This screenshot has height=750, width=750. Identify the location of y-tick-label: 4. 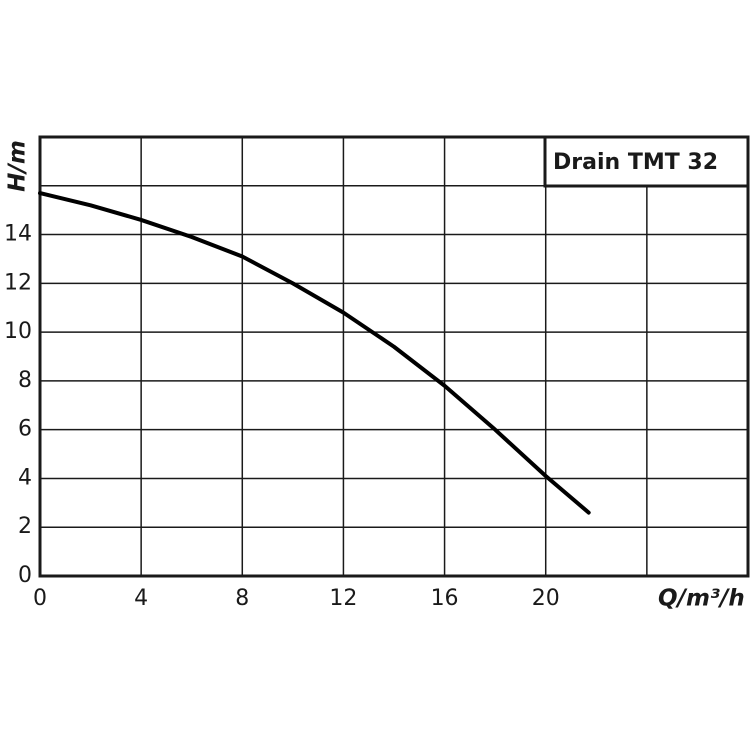
(25, 477).